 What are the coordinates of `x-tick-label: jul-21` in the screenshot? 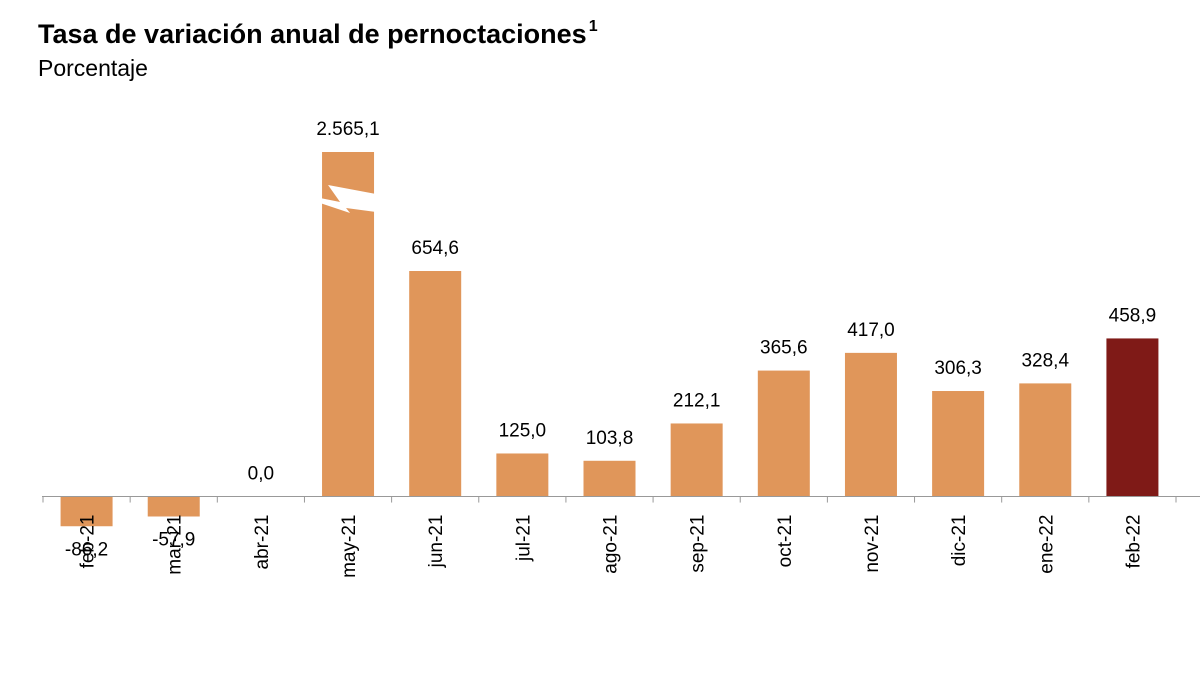 It's located at (523, 538).